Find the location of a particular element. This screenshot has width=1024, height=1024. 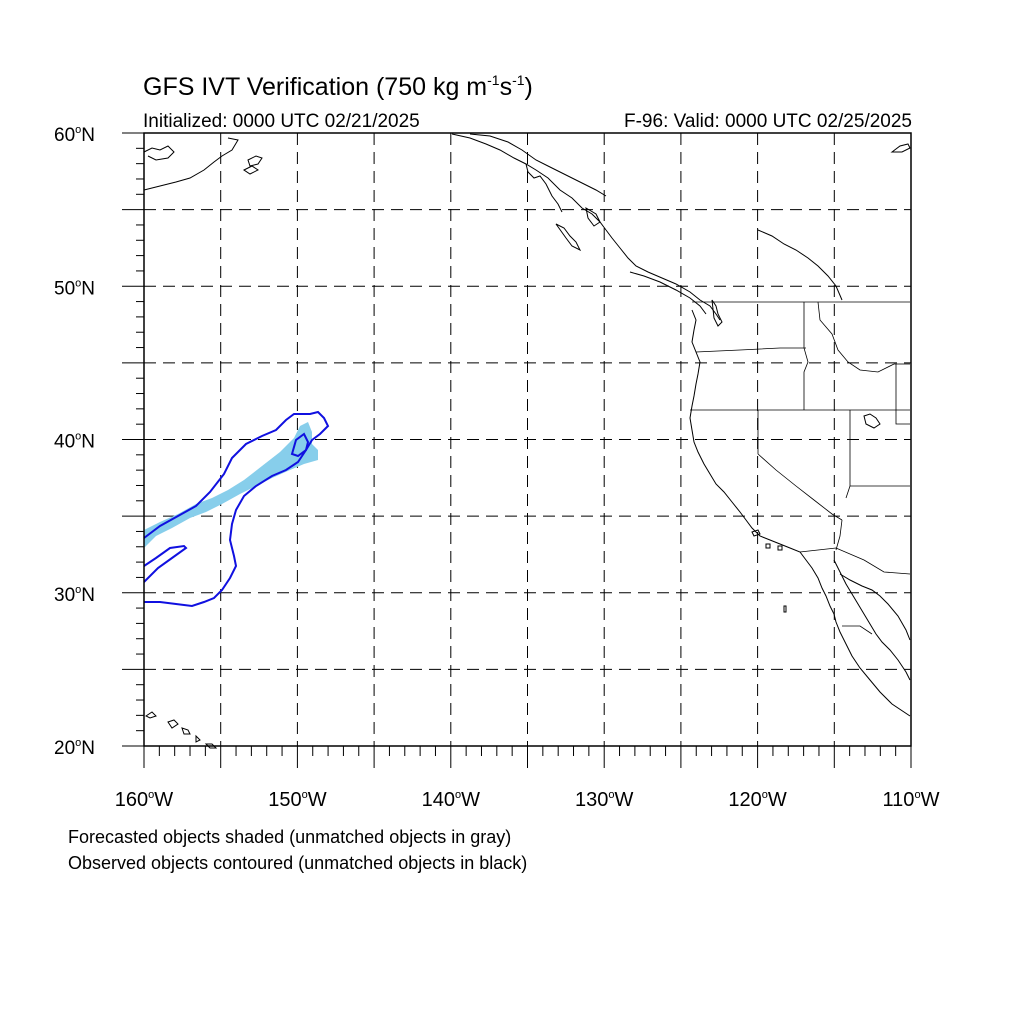

lat-label: 20oN is located at coordinates (74, 748).